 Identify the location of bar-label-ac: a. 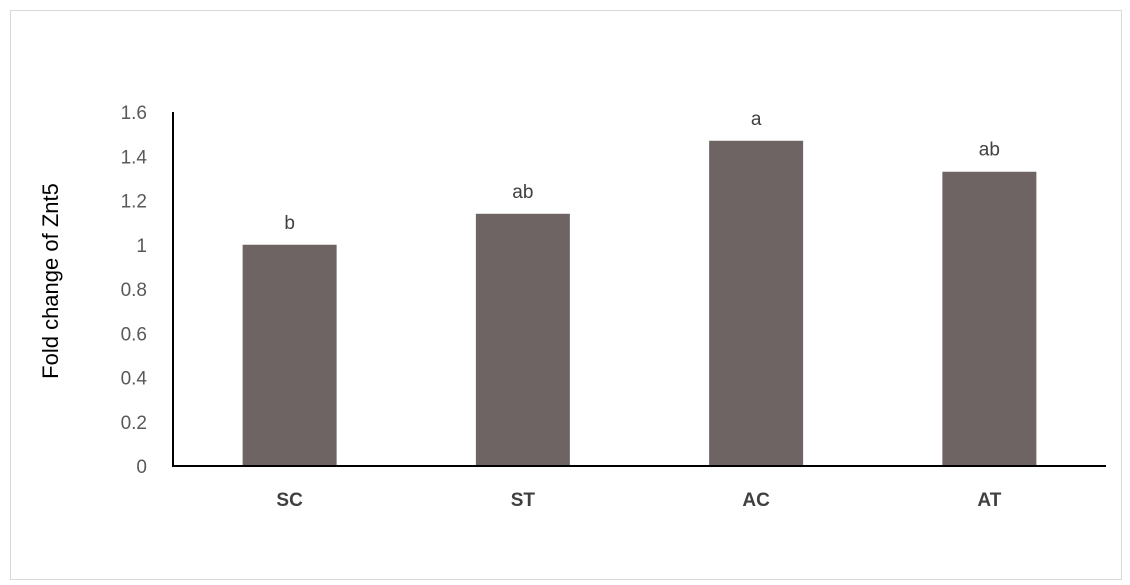
(756, 119).